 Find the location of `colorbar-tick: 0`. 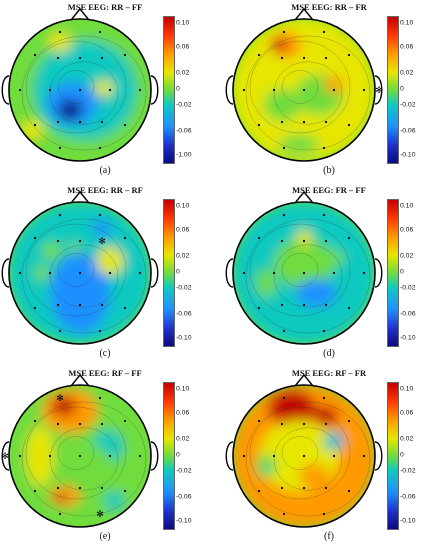

colorbar-tick: 0 is located at coordinates (178, 89).